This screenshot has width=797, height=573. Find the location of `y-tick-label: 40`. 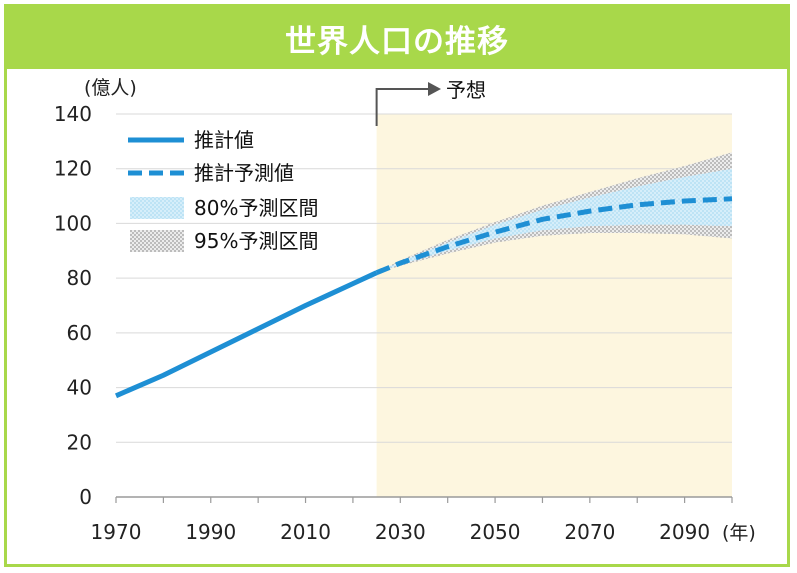

y-tick-label: 40 is located at coordinates (79, 388).